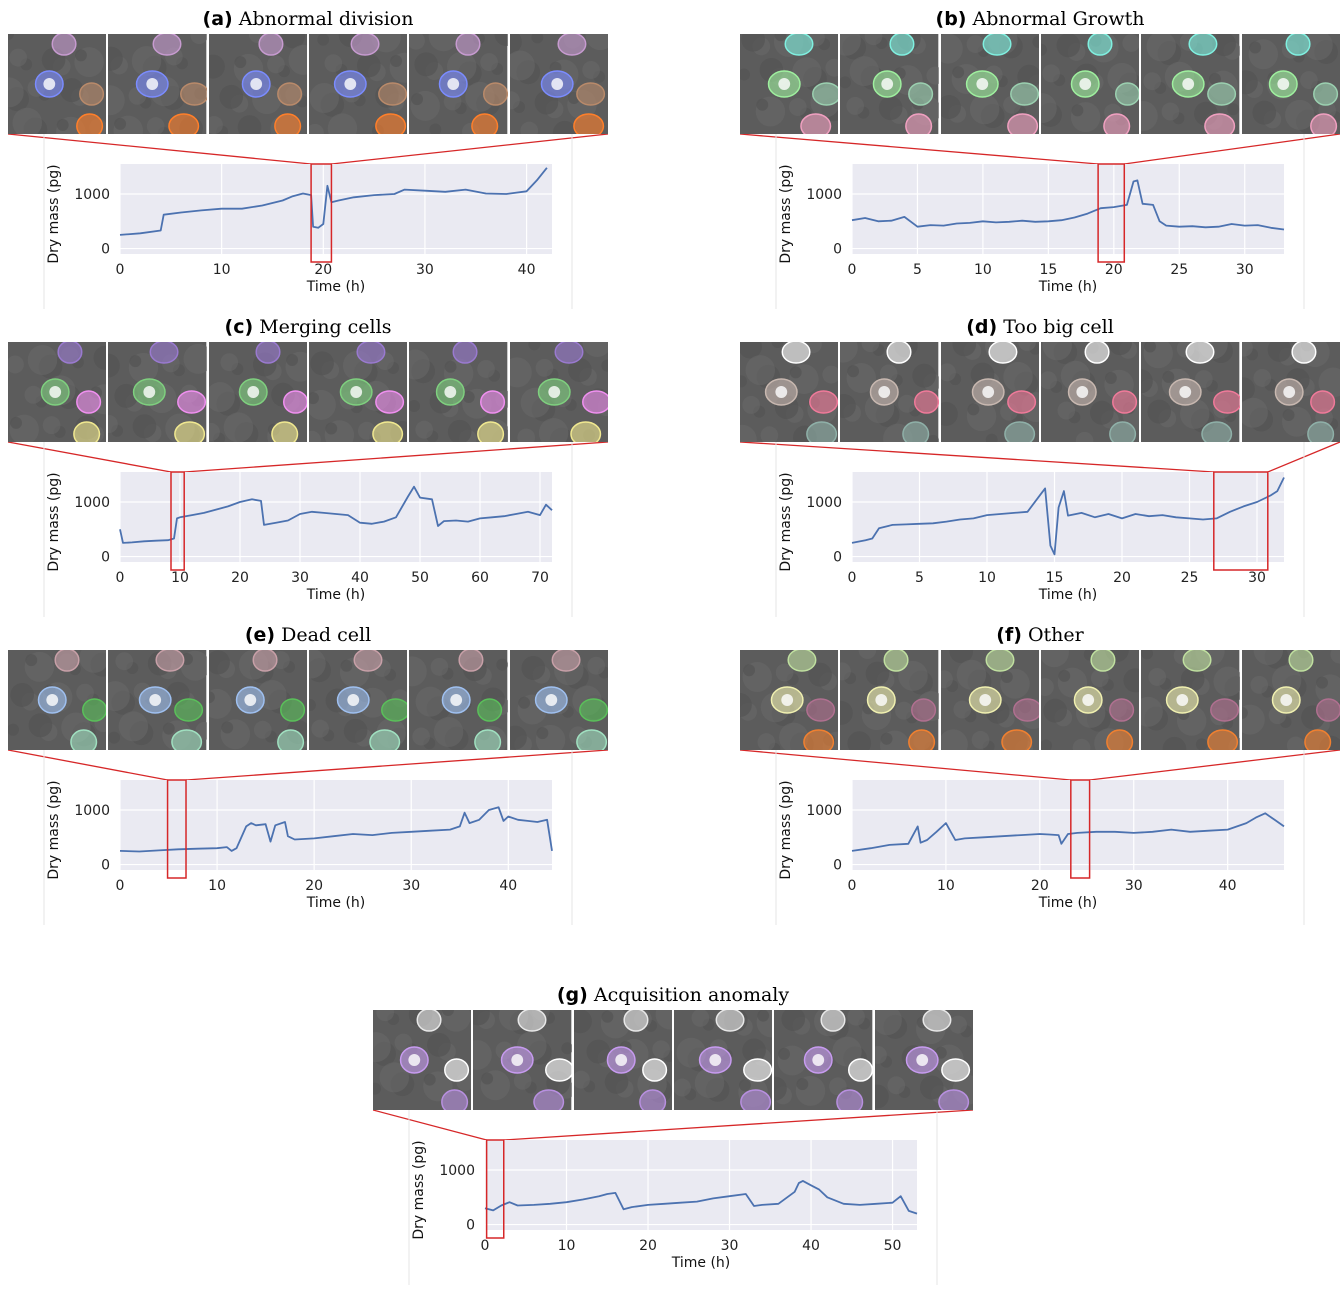 The image size is (1343, 1289). I want to click on x-tick-label: 50, so click(893, 1246).